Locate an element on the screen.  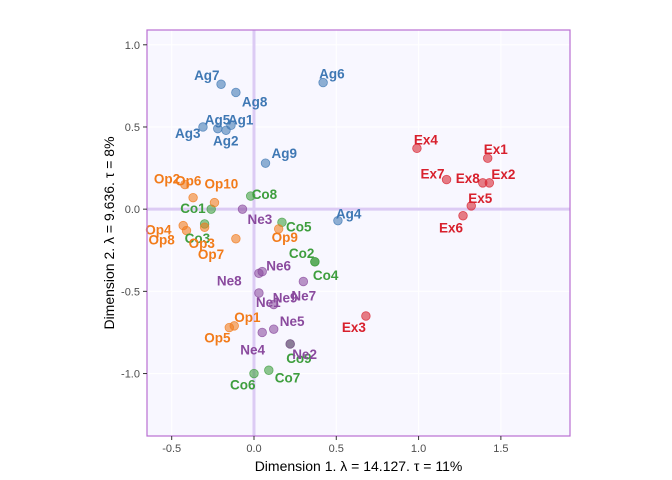
point-label-ex7: Ex7 is located at coordinates (433, 174).